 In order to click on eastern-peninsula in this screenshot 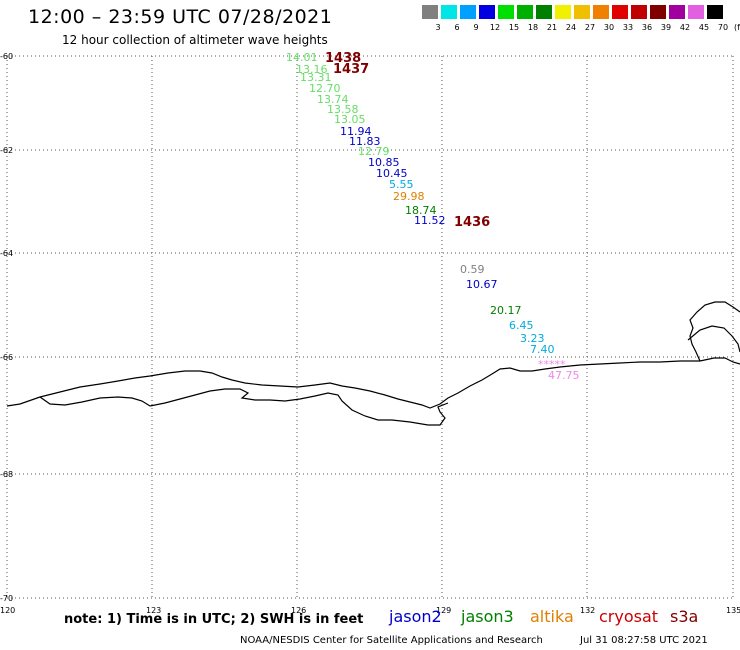, I will do `click(714, 331)`.